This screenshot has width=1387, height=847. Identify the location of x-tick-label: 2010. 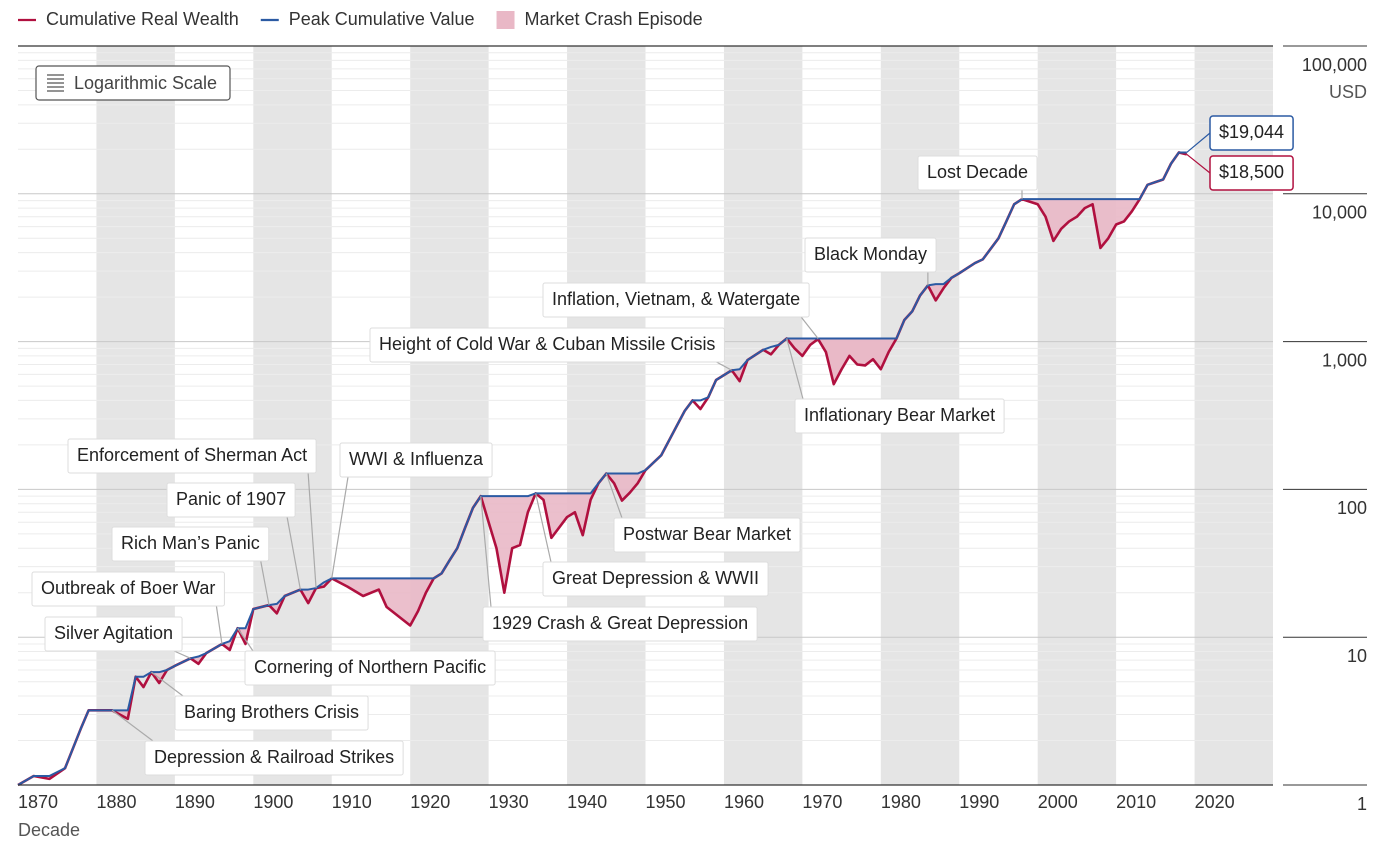
(1136, 802).